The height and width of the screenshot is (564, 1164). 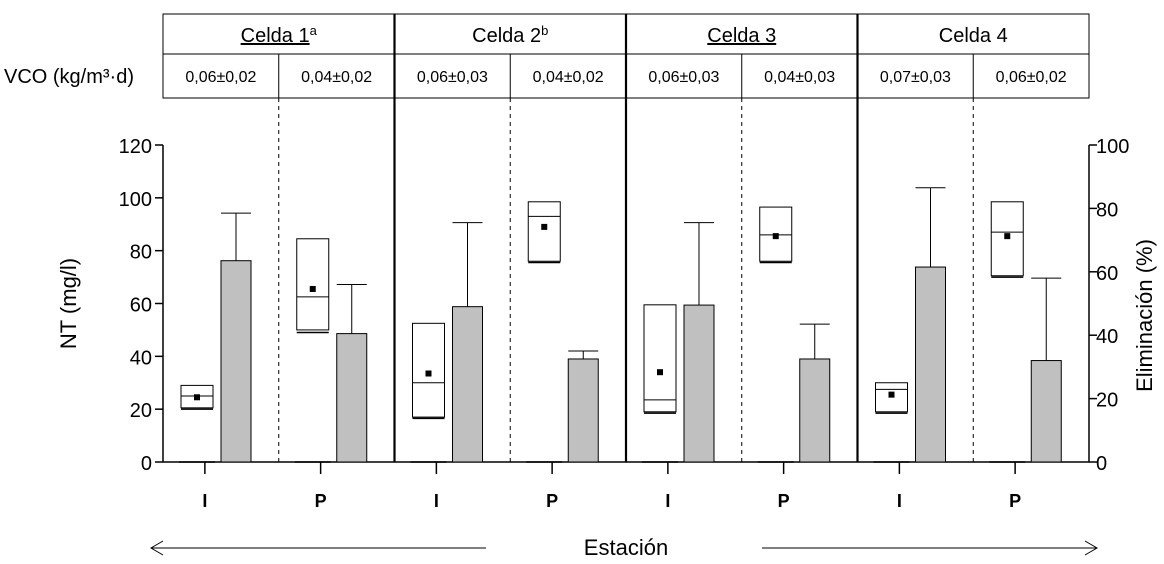 I want to click on right-tick-label: 40, so click(x=1107, y=337).